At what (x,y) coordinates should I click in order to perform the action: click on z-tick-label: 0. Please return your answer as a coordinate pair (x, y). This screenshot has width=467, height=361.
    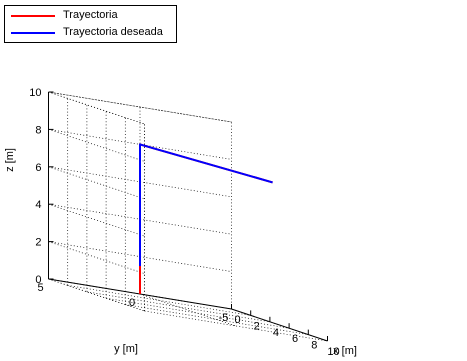
    Looking at the image, I should click on (38, 280).